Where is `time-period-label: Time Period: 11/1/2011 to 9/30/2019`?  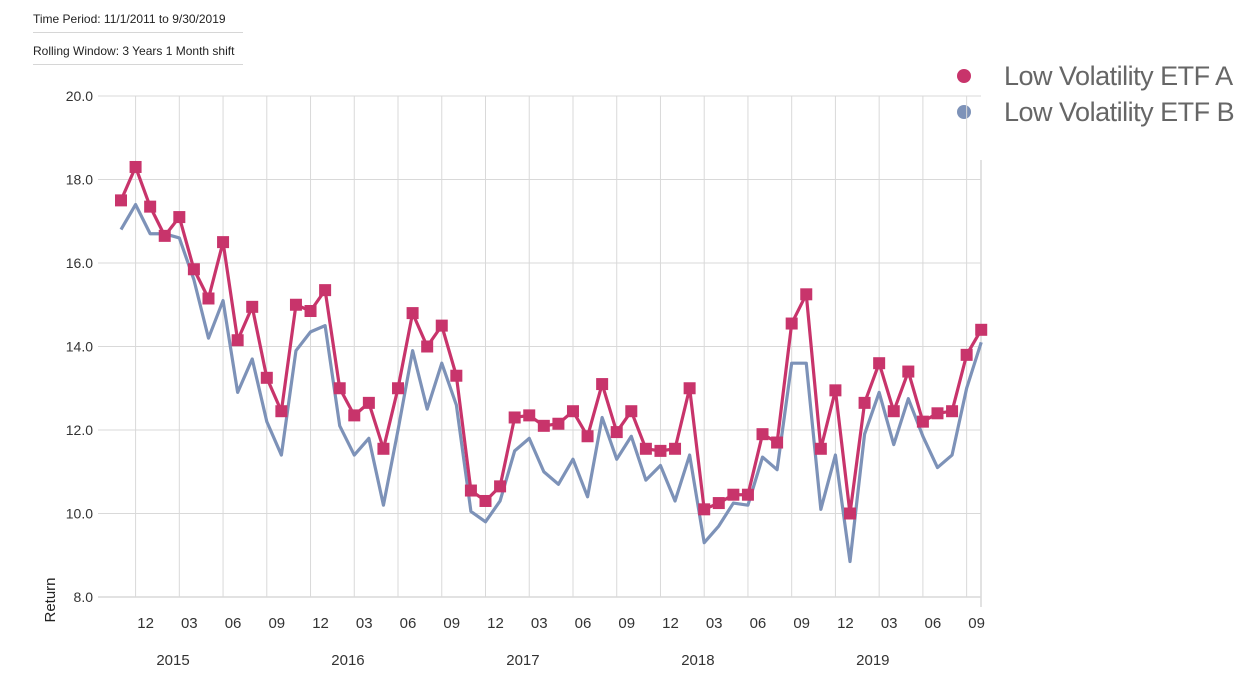
time-period-label: Time Period: 11/1/2011 to 9/30/2019 is located at coordinates (138, 22).